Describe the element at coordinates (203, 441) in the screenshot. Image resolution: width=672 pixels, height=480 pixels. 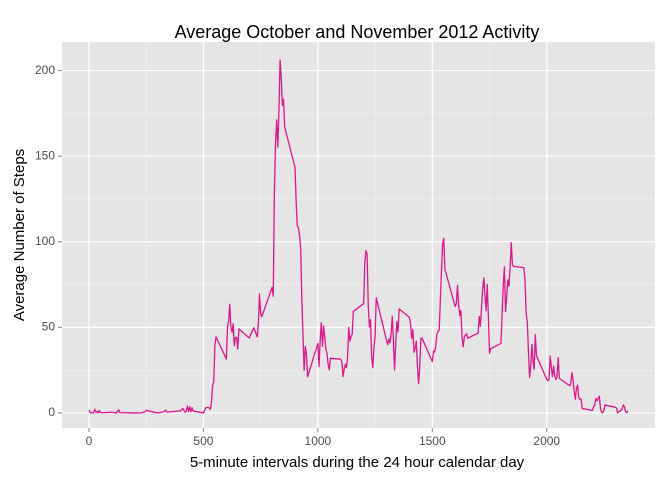
I see `x-tick-label: 500` at that location.